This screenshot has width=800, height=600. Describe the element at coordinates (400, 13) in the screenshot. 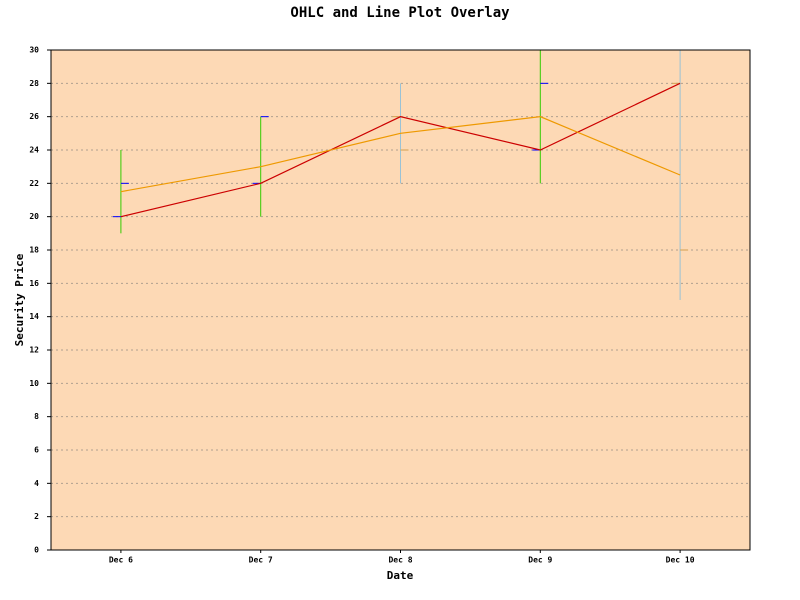

I see `chart-title: OHLC and Line Plot Overlay` at that location.